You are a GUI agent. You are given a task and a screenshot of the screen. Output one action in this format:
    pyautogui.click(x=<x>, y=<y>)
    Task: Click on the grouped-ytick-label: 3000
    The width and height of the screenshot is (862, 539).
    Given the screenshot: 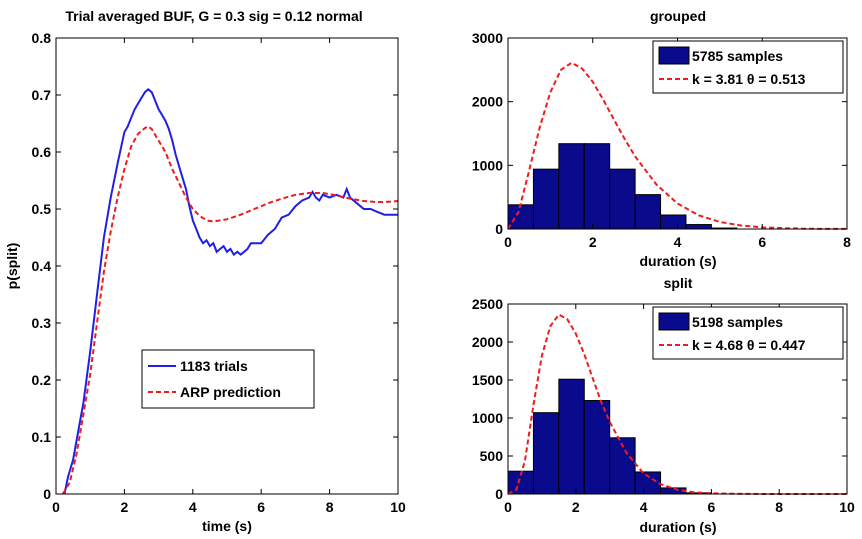 What is the action you would take?
    pyautogui.click(x=487, y=38)
    